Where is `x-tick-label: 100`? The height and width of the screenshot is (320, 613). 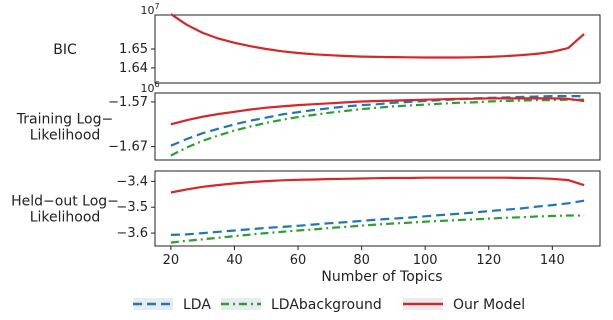 x-tick-label: 100 is located at coordinates (425, 260).